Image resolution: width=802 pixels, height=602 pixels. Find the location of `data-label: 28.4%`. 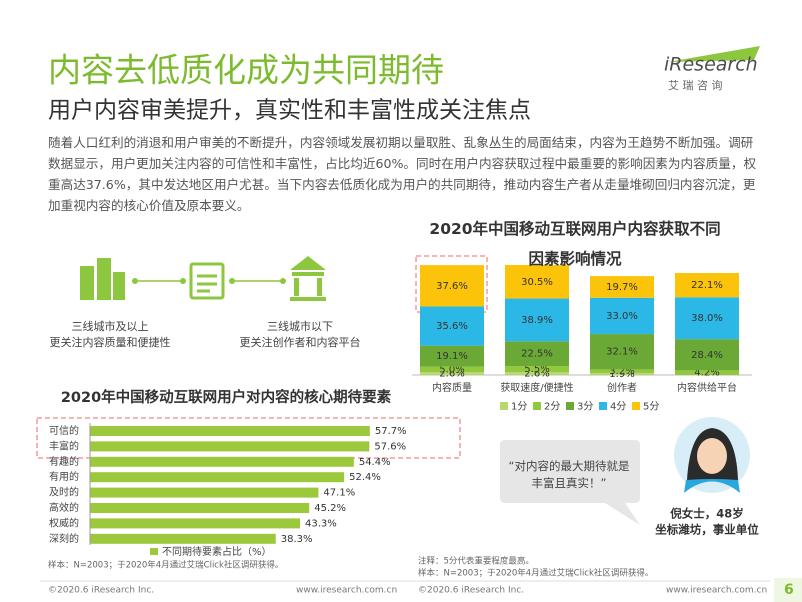

data-label: 28.4% is located at coordinates (707, 355).